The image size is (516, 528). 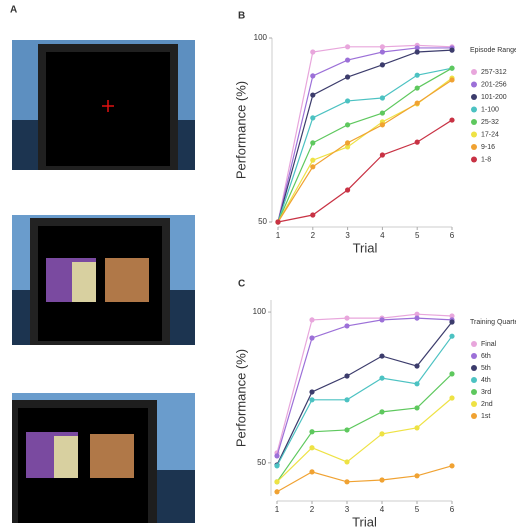 I want to click on legend-label: 2nd, so click(x=487, y=404).